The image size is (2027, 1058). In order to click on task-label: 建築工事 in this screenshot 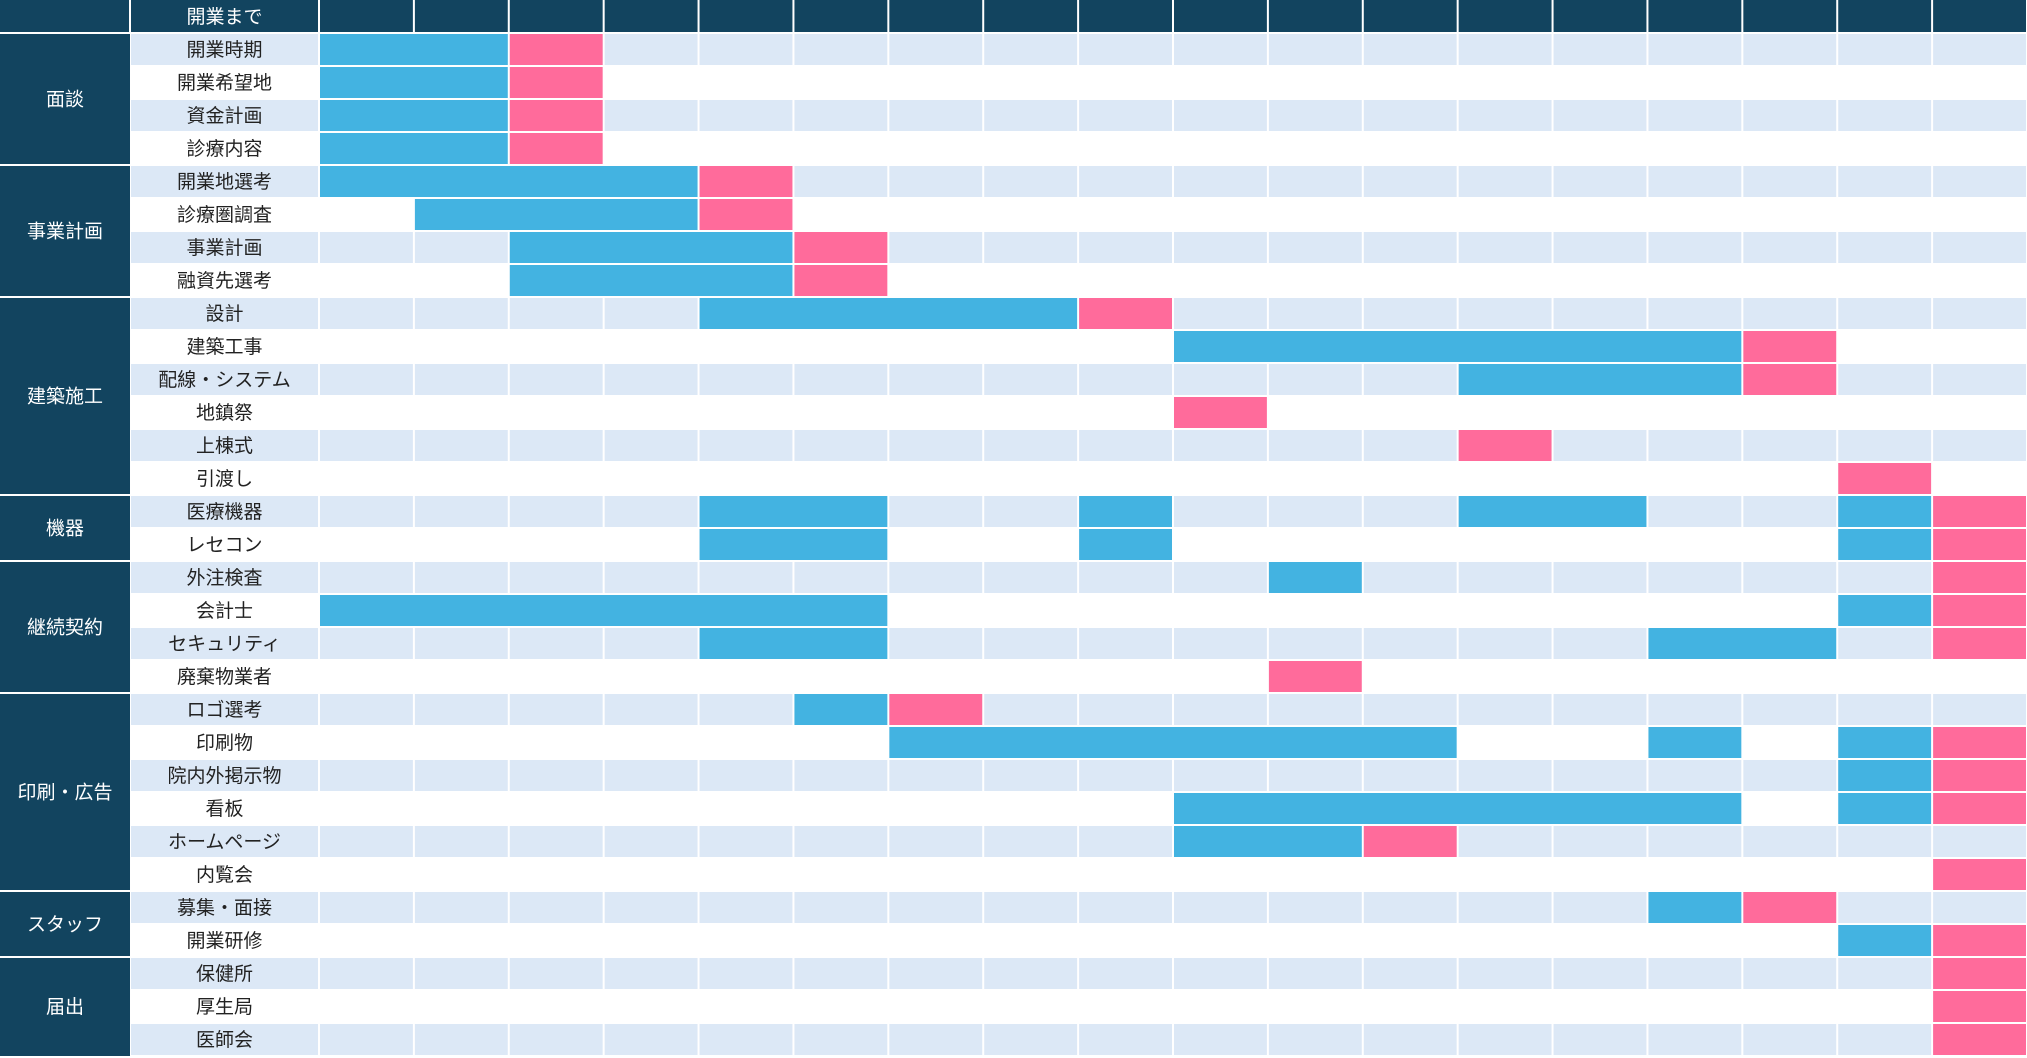, I will do `click(224, 347)`.